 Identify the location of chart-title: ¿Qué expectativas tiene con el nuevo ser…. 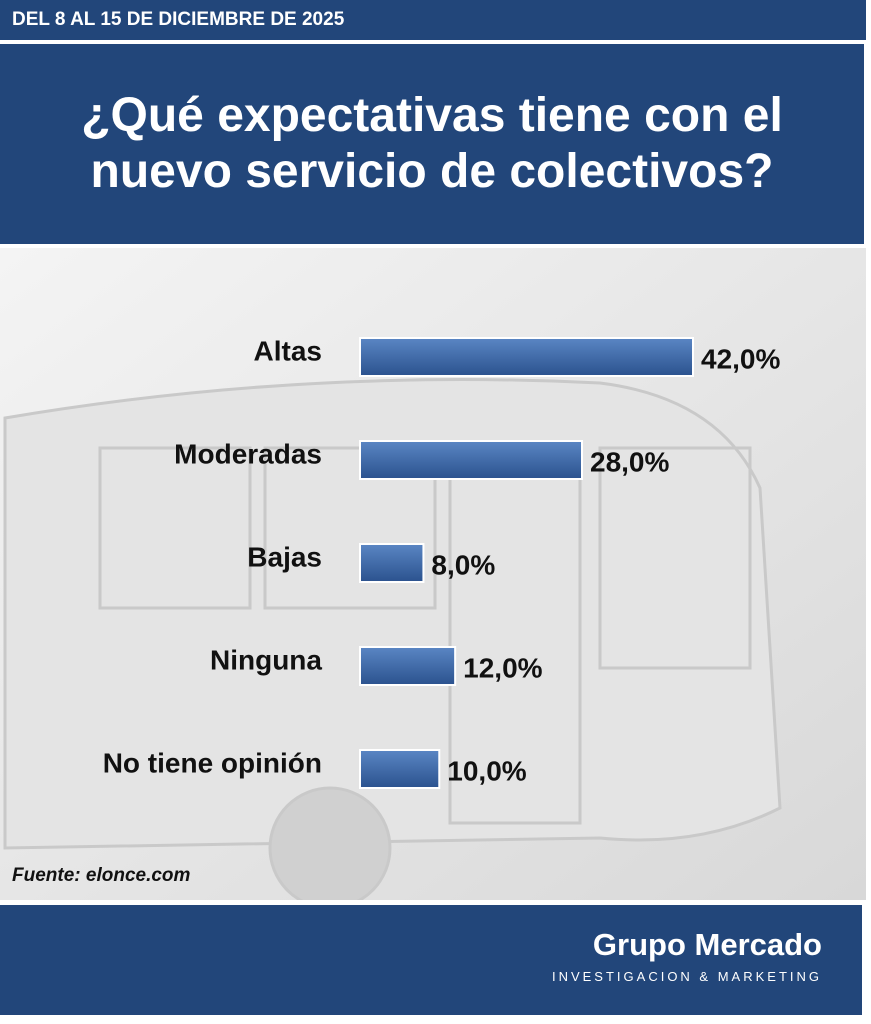
(432, 143).